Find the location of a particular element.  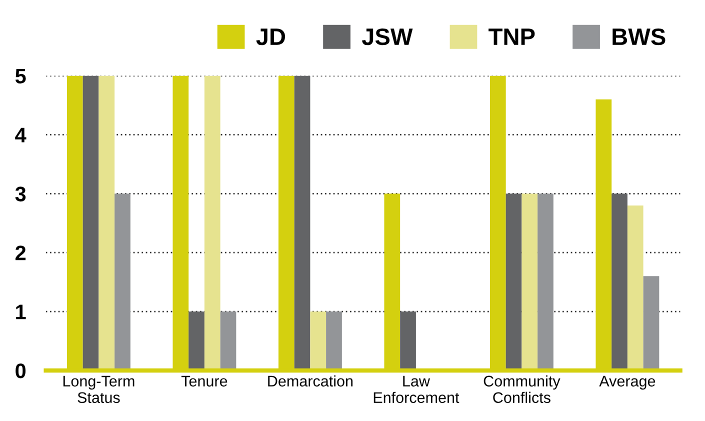

x-tick-label: Average is located at coordinates (627, 383).